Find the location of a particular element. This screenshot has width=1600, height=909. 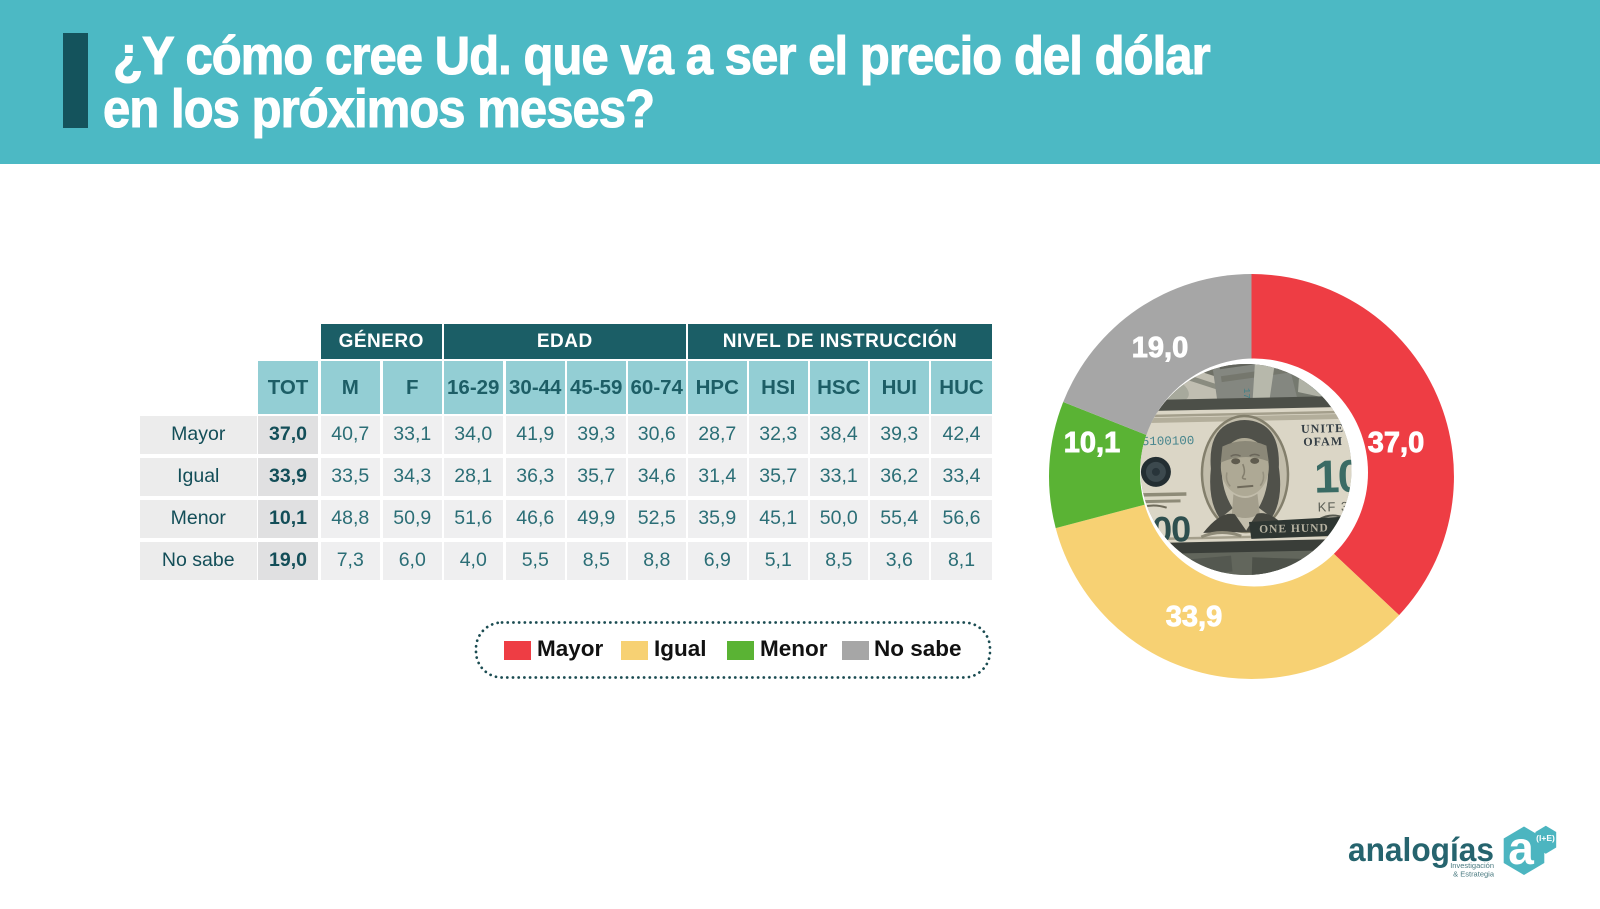

svg-text: 19,0 is located at coordinates (1160, 348).